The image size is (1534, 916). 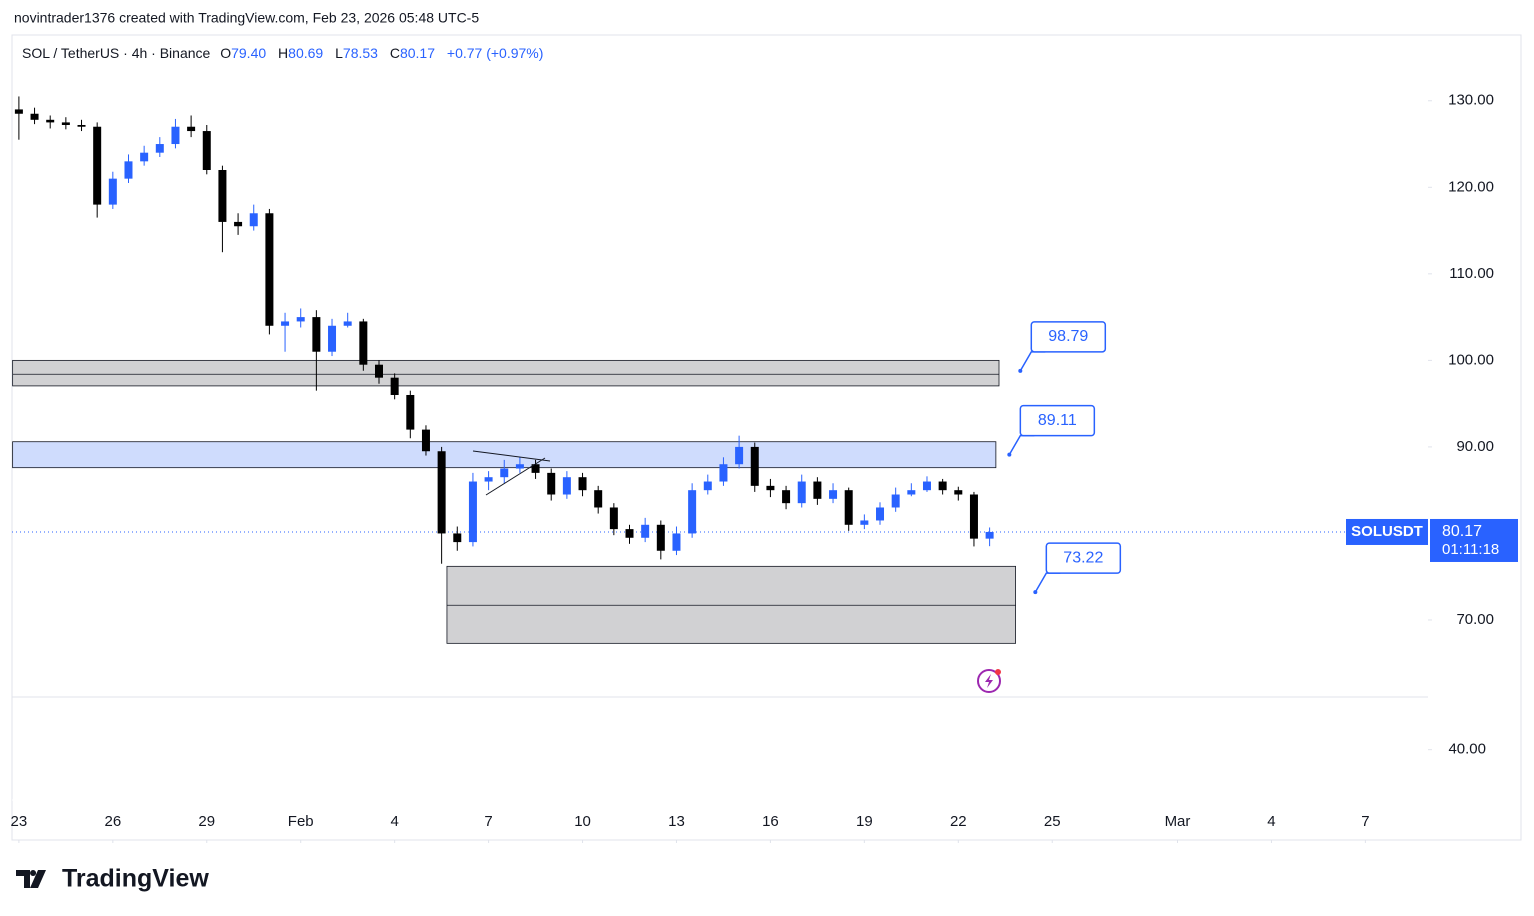 I want to click on countdown-label: 01:11:18, so click(x=1470, y=549).